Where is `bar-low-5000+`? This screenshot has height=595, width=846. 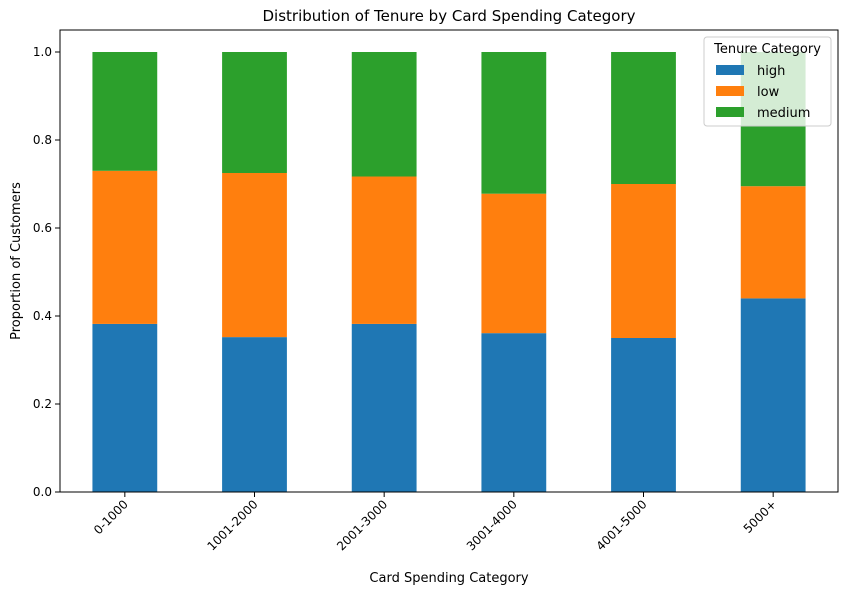
bar-low-5000+ is located at coordinates (773, 242).